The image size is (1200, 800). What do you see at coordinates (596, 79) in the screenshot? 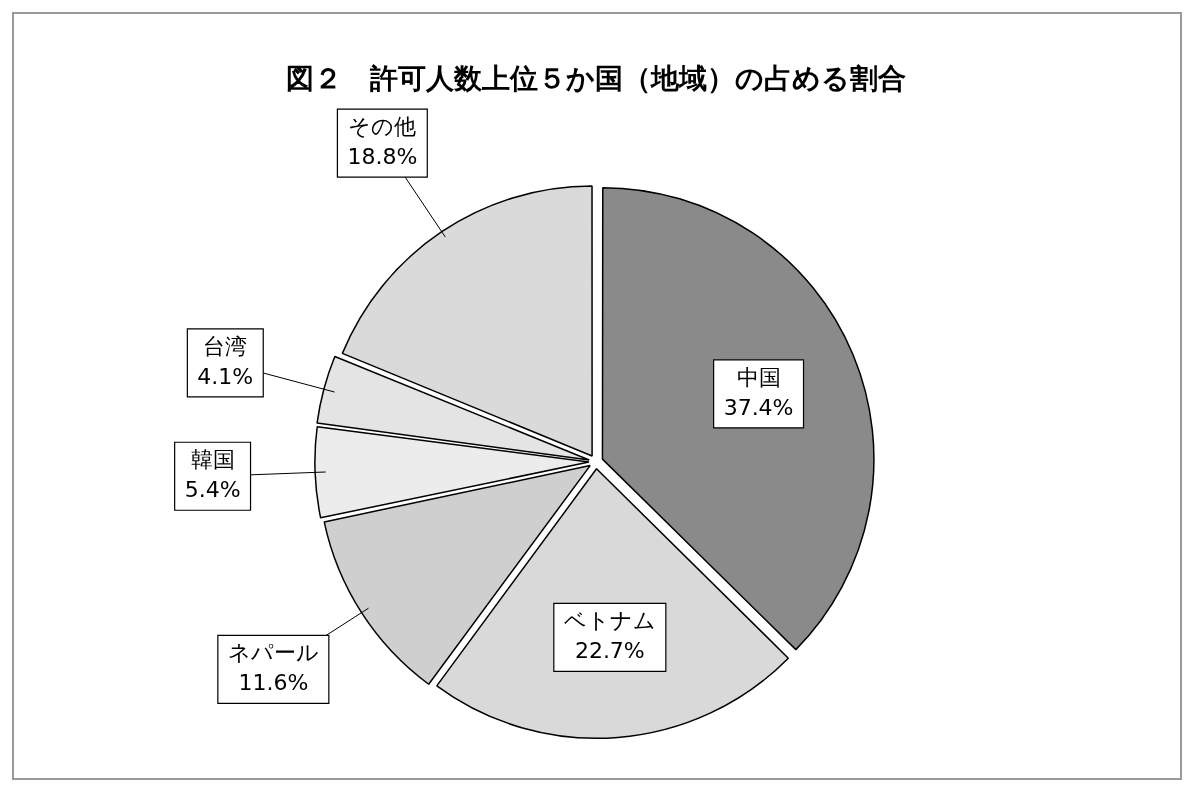
I see `chart-title: 図２ 許可人数上位５か国（地域）の占める割合` at bounding box center [596, 79].